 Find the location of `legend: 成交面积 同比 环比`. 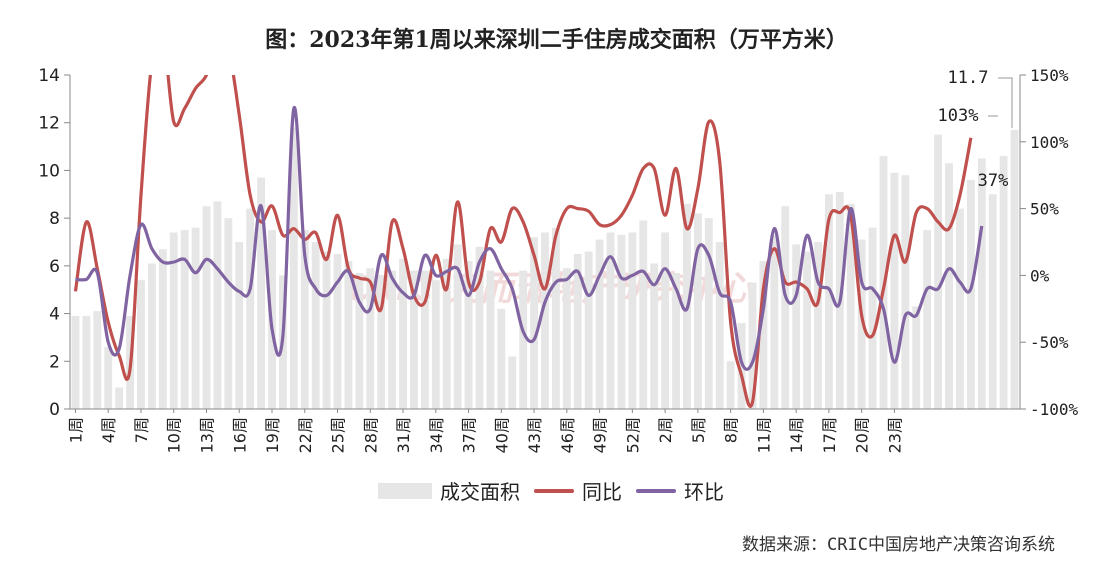

legend: 成交面积 同比 环比 is located at coordinates (558, 490).